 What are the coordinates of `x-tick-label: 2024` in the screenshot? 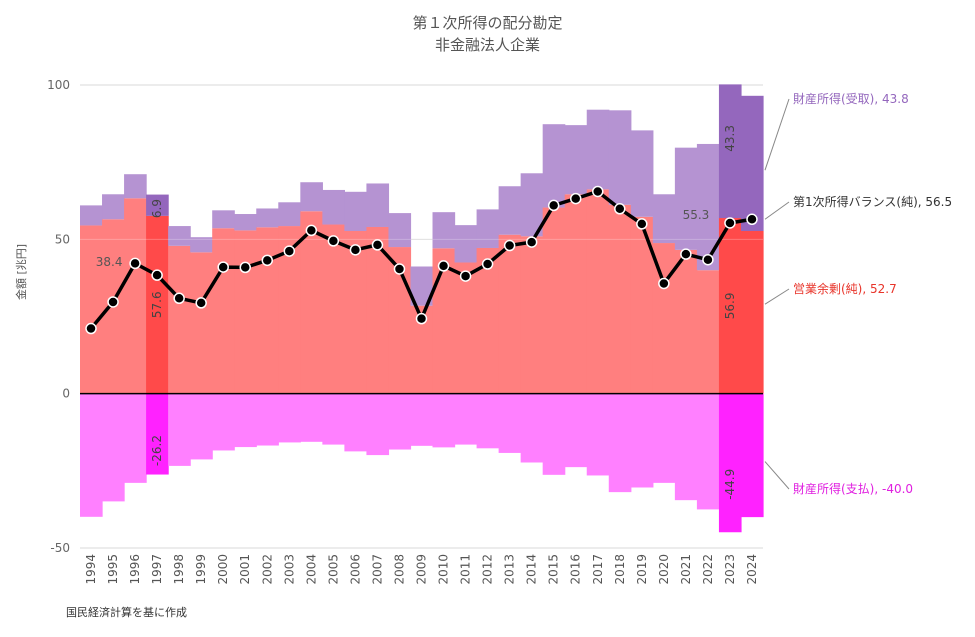 It's located at (752, 569).